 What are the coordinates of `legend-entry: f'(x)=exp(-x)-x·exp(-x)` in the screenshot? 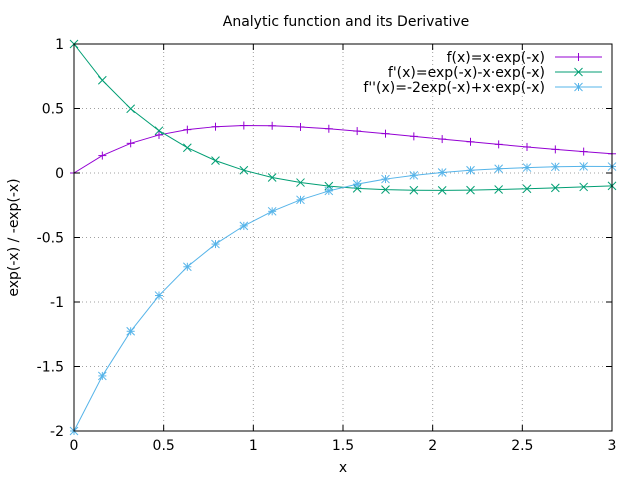 It's located at (495, 73).